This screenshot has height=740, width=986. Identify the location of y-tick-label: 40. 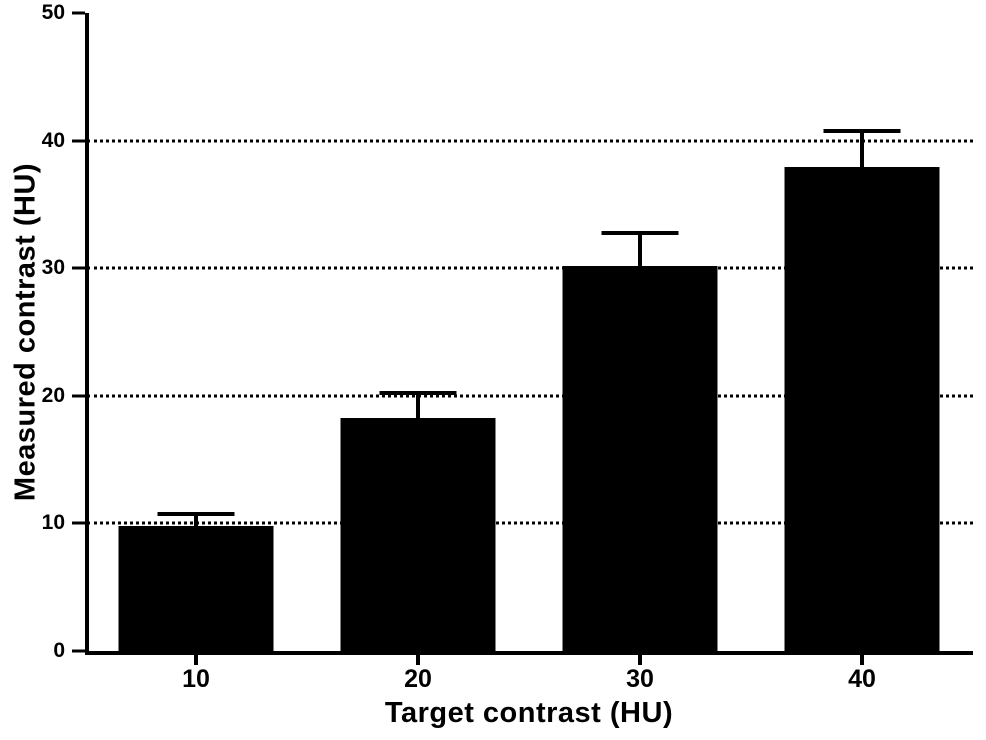
(53, 140).